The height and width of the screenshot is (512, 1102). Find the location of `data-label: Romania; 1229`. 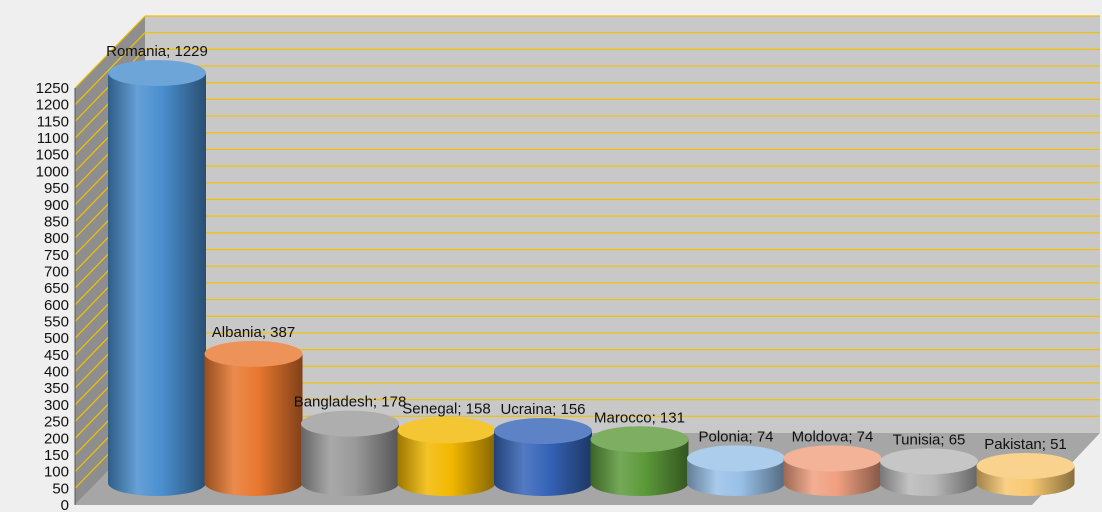

data-label: Romania; 1229 is located at coordinates (157, 51).